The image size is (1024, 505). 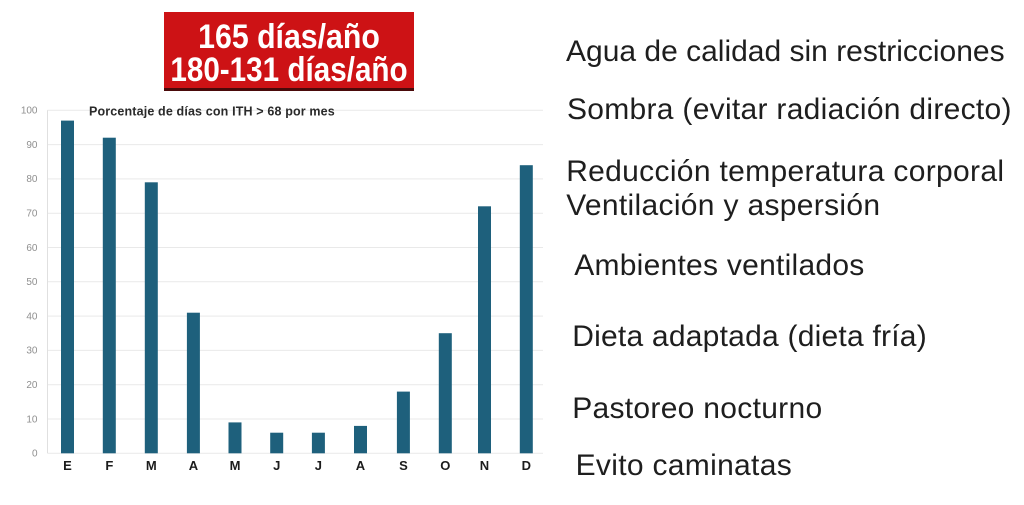 What do you see at coordinates (403, 465) in the screenshot?
I see `svg-text: S` at bounding box center [403, 465].